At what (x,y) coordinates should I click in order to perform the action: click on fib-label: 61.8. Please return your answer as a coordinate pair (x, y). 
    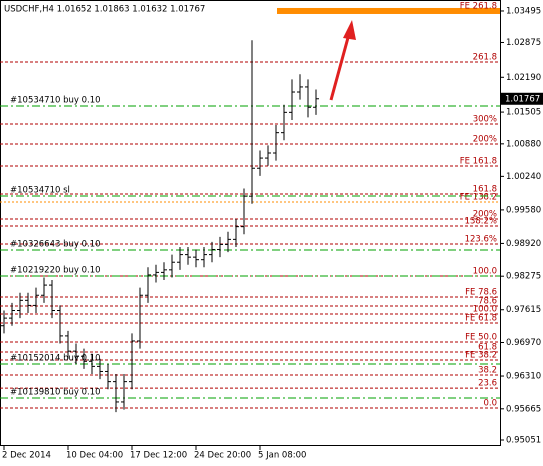
    Looking at the image, I should click on (487, 348).